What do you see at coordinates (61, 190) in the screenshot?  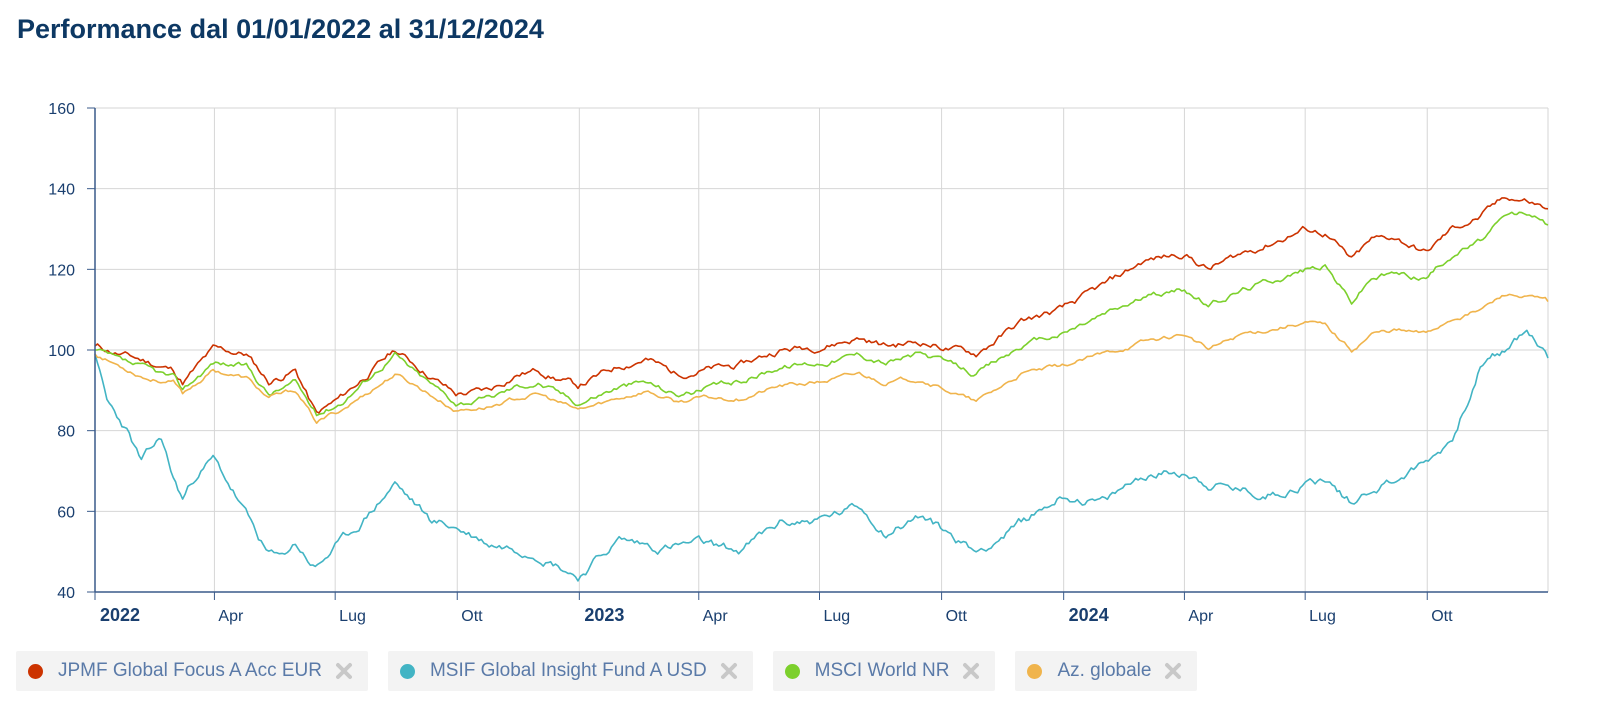 I see `y-tick-label: 140` at bounding box center [61, 190].